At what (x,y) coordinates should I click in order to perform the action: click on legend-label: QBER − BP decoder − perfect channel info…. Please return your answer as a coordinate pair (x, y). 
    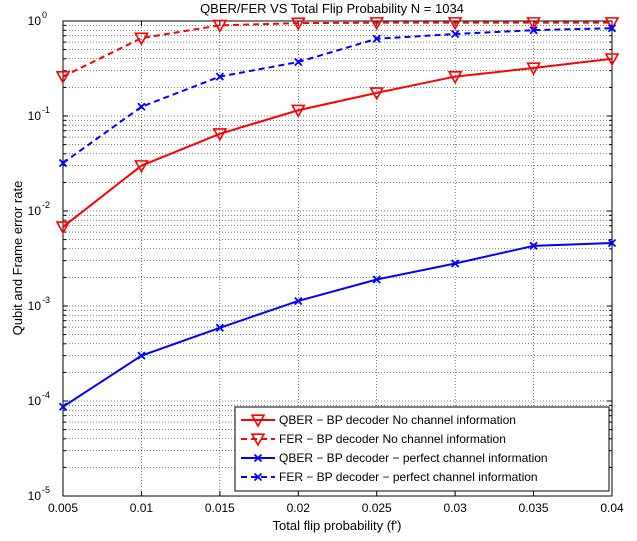
    Looking at the image, I should click on (413, 458).